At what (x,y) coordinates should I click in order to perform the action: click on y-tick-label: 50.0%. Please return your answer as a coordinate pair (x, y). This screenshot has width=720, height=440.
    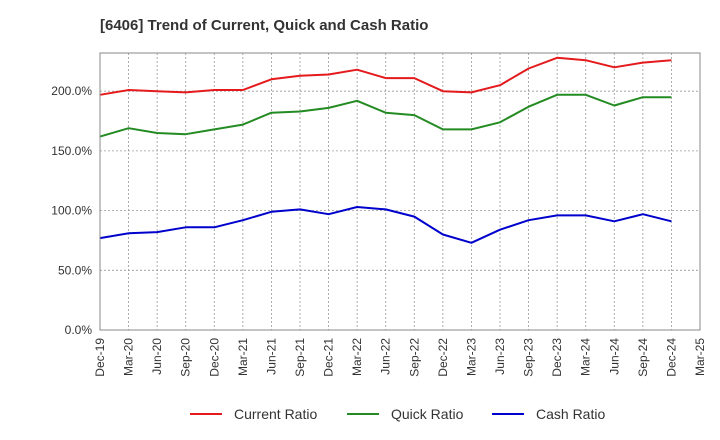
    Looking at the image, I should click on (75, 270).